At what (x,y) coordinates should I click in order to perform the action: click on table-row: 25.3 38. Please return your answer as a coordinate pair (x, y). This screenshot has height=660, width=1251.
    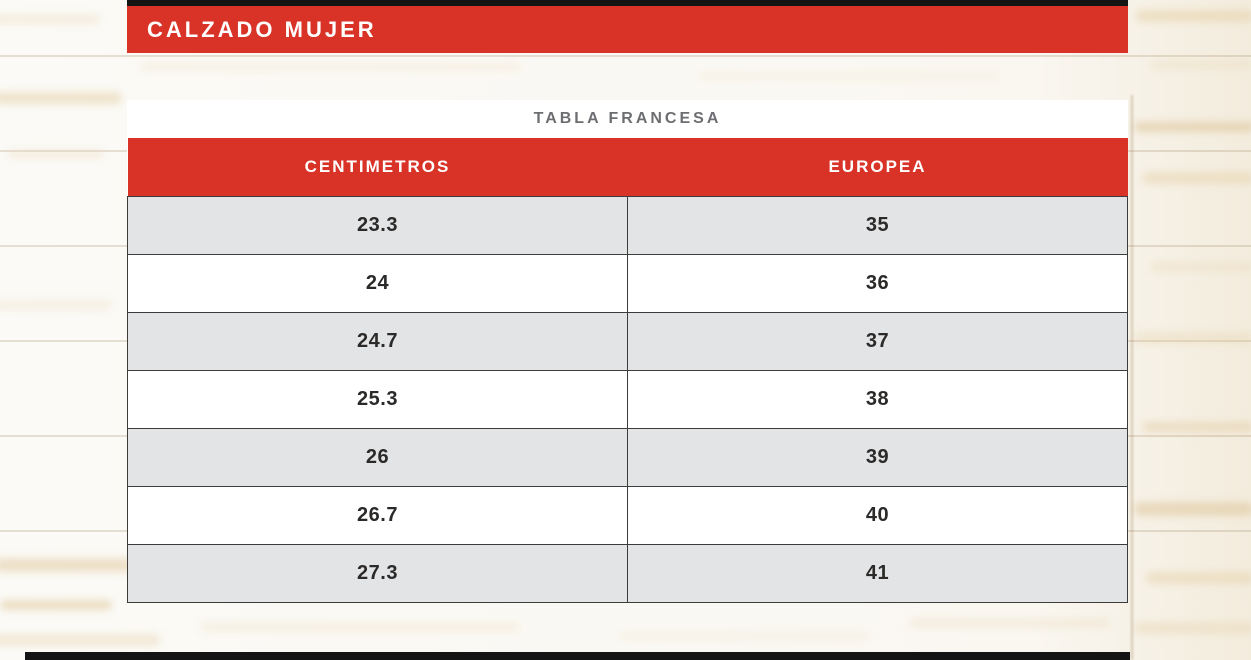
    Looking at the image, I should click on (627, 399).